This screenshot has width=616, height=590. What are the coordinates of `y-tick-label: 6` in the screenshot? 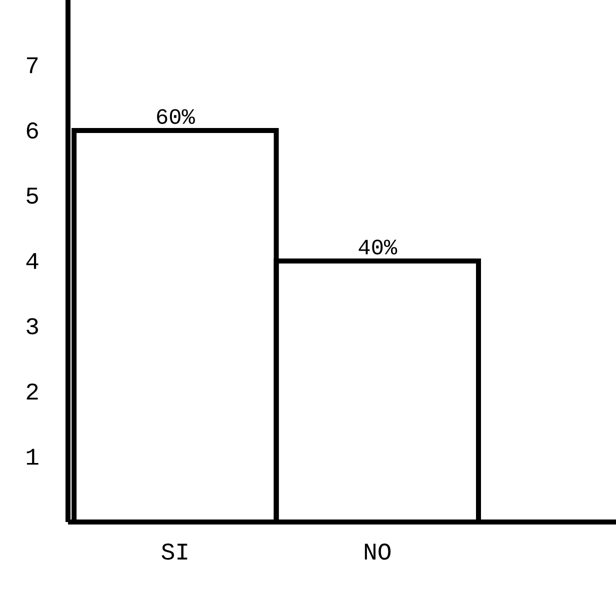 It's located at (32, 130).